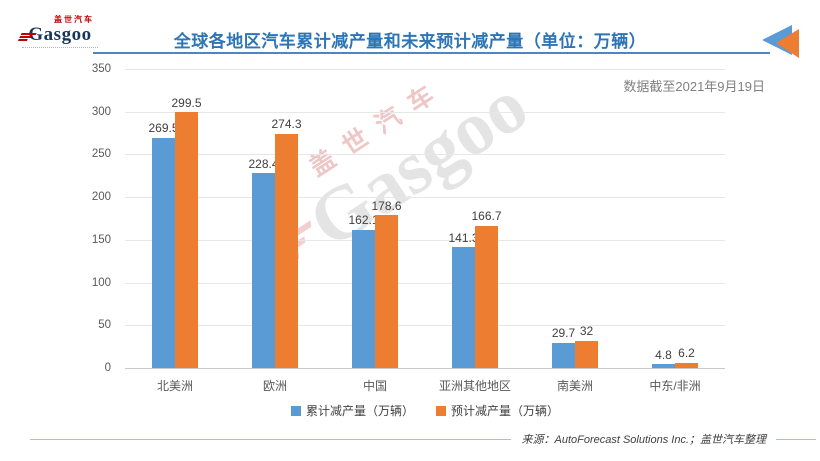 This screenshot has height=461, width=820. I want to click on source-footer: 来源：AutoForecast Solutions Inc.；盖世汽车整理, so click(423, 439).